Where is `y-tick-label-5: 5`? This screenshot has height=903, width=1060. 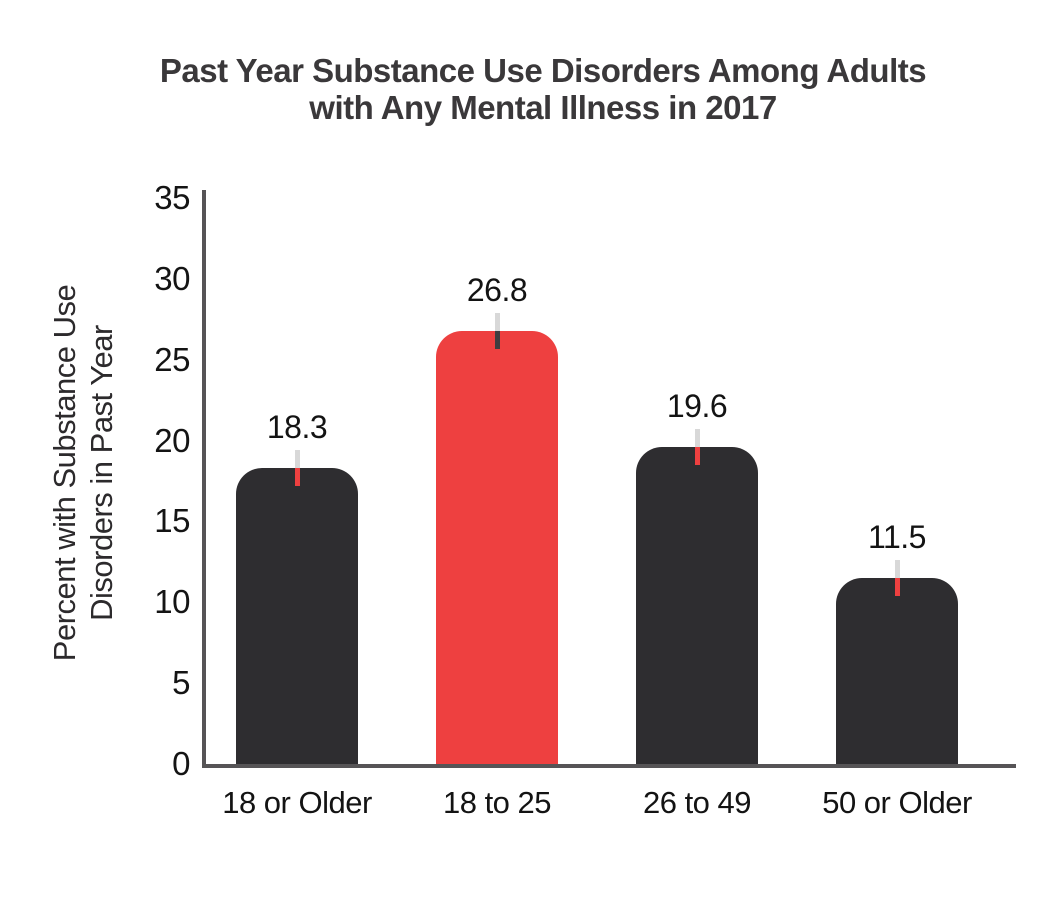
y-tick-label-5: 5 is located at coordinates (181, 683).